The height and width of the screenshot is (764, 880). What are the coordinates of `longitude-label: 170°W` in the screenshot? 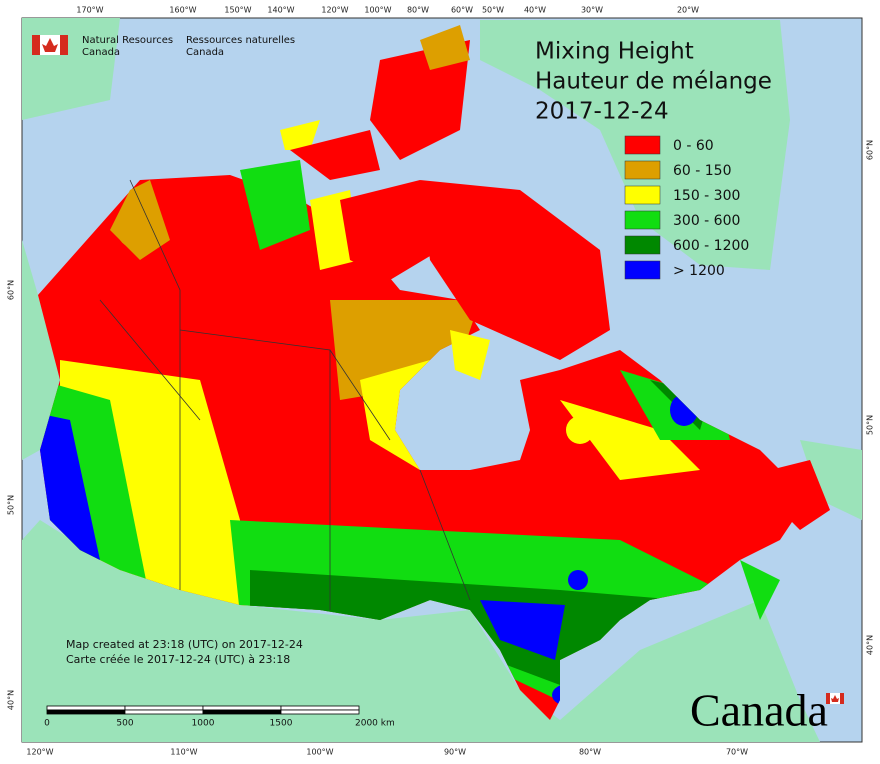 It's located at (89, 10).